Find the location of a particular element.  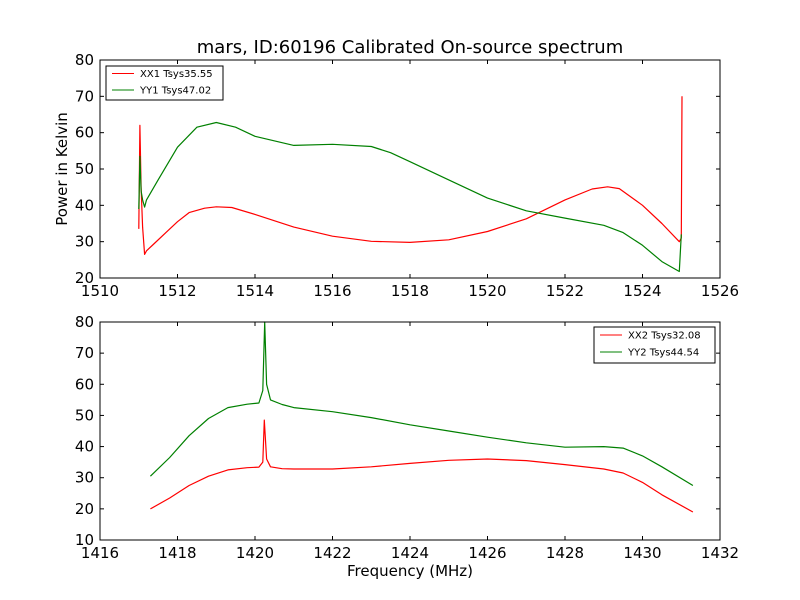

bottom-x-tick-label: 1422 is located at coordinates (332, 553).